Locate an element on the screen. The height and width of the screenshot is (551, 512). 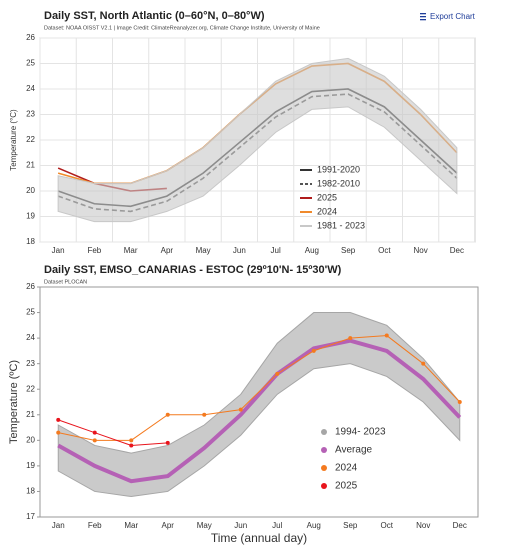
series-line is located at coordinates (113, 432).